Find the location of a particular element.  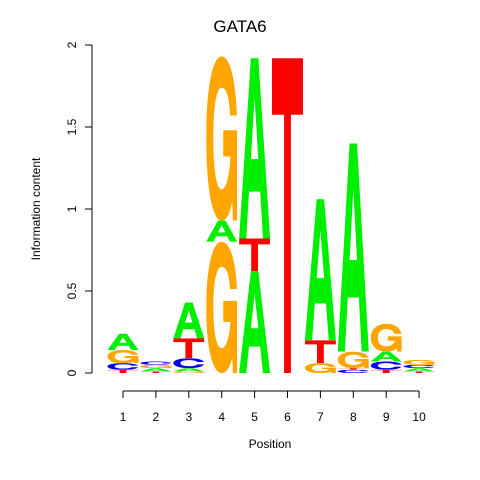

x-tick-label: 4 is located at coordinates (221, 417).